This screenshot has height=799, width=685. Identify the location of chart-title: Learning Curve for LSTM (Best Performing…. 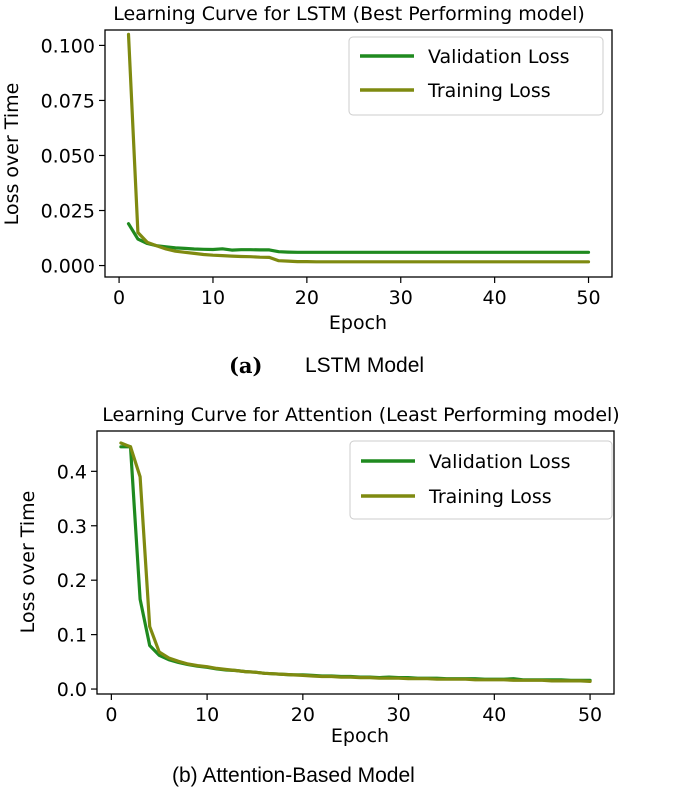
(349, 14).